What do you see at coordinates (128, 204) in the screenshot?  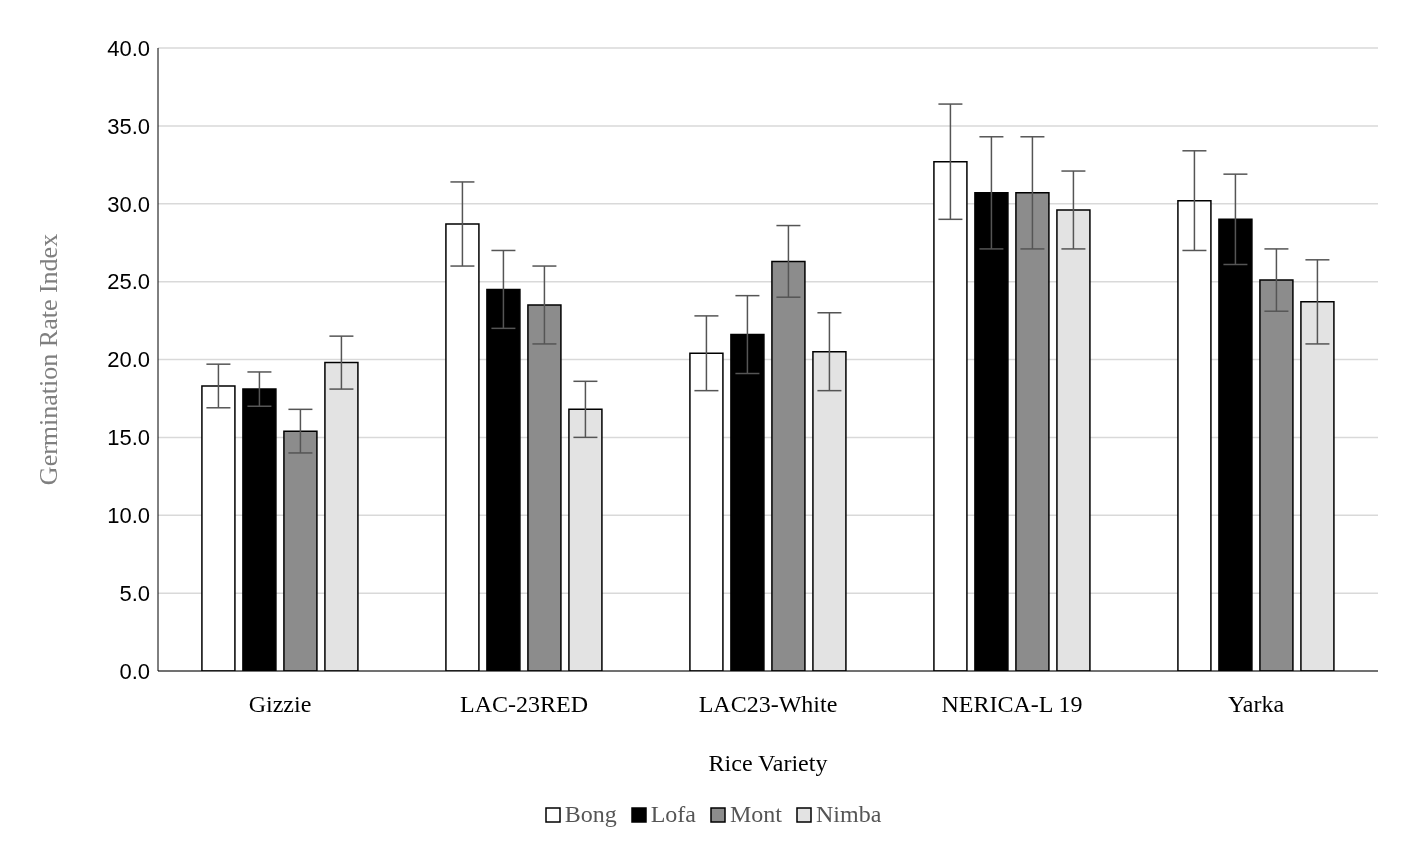 I see `y-tick-label: 30.0` at bounding box center [128, 204].